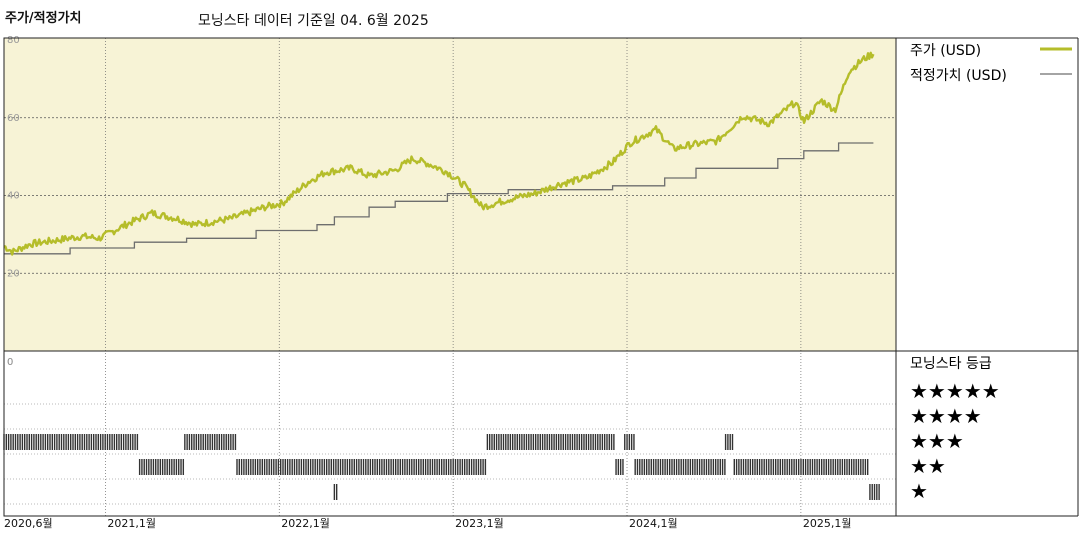 The width and height of the screenshot is (1080, 540). I want to click on rating-panel-title: 모닝스타 등급, so click(951, 364).